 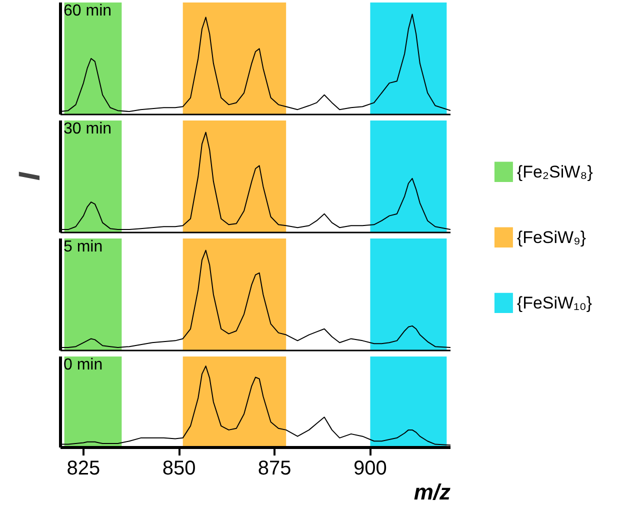 I want to click on x-axis-title: m/z, so click(x=432, y=492).